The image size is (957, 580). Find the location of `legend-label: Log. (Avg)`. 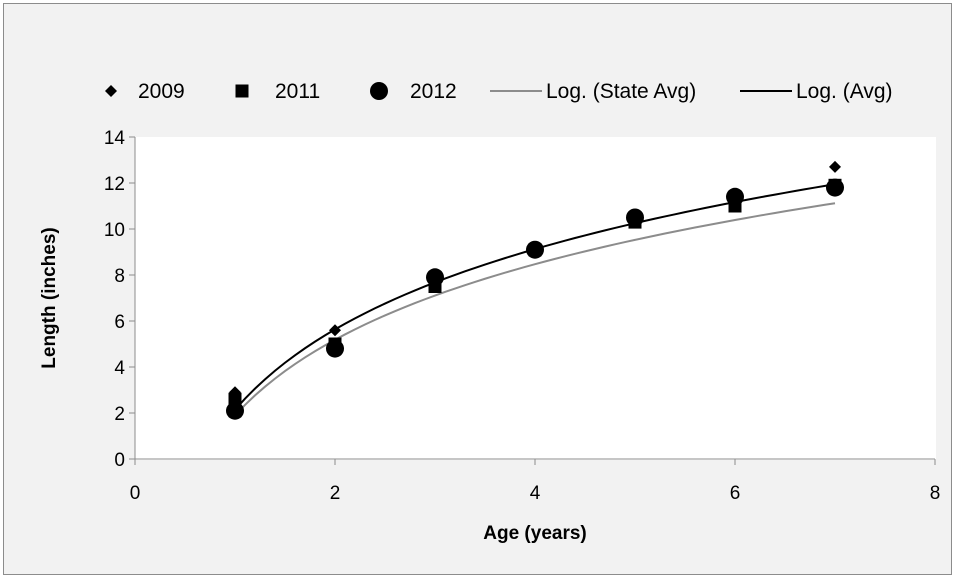

legend-label: Log. (Avg) is located at coordinates (844, 91).